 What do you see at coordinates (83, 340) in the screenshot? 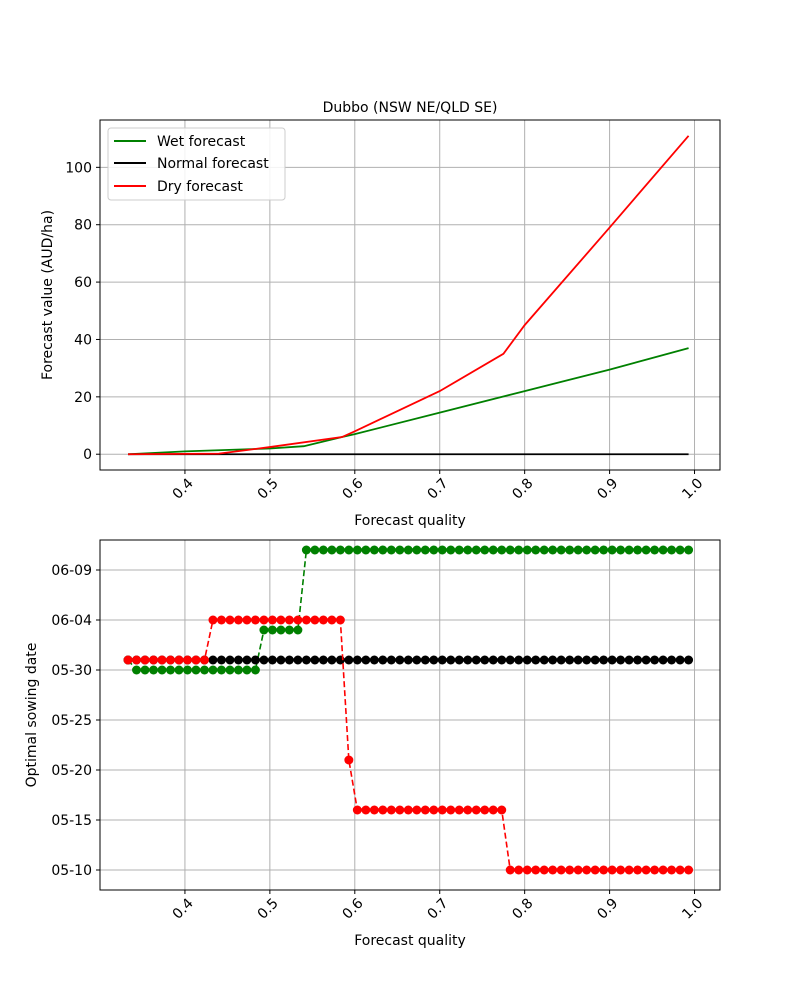
I see `top-y-tick-label: 40` at bounding box center [83, 340].